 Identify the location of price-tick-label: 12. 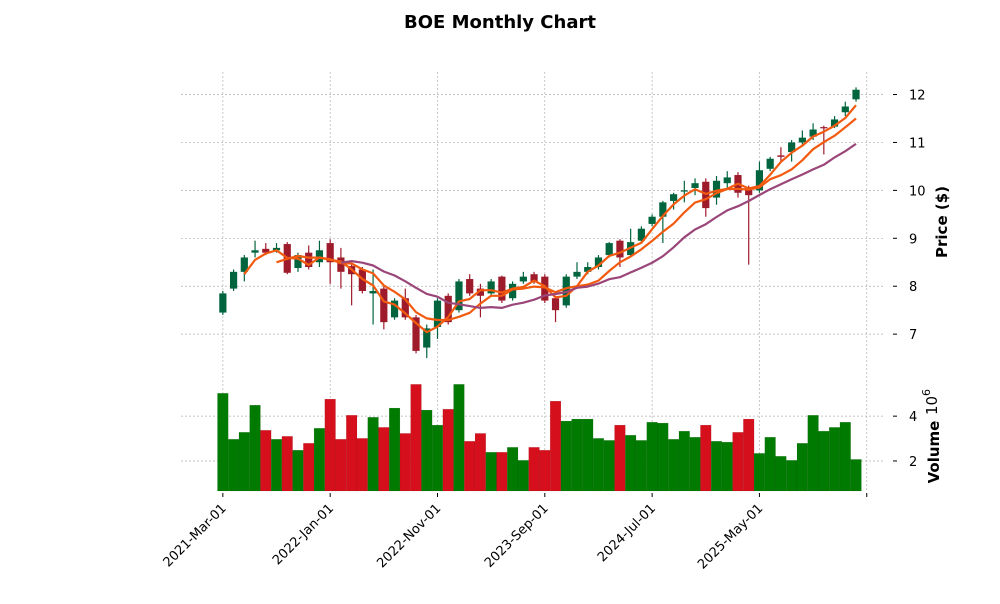
(917, 96).